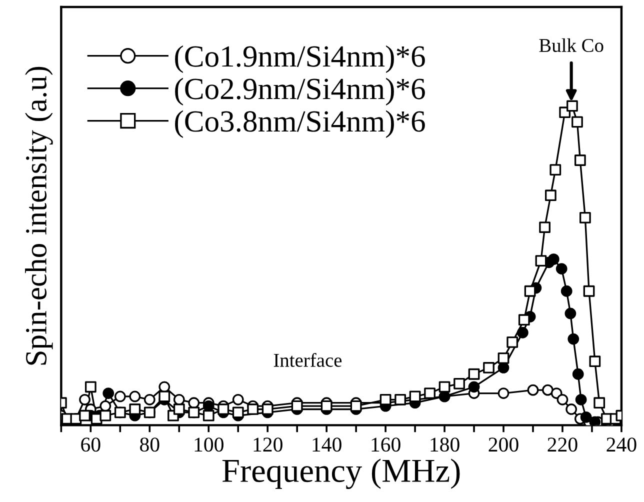 This screenshot has height=502, width=644. What do you see at coordinates (39, 215) in the screenshot?
I see `y-axis-title: Spin-echo intensity (a.u)` at bounding box center [39, 215].